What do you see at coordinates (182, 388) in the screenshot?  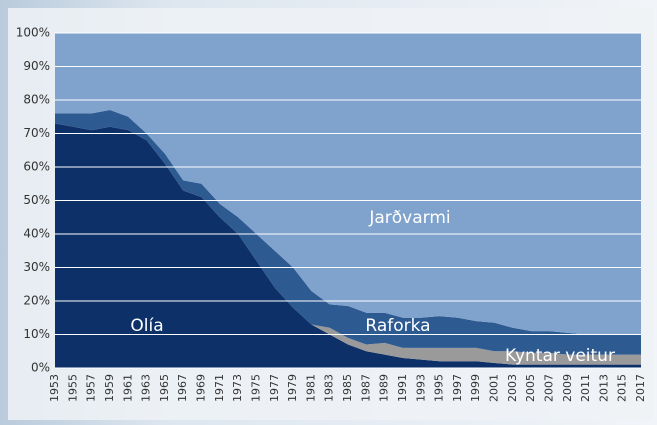 I see `x-tick-label: 1967` at bounding box center [182, 388].